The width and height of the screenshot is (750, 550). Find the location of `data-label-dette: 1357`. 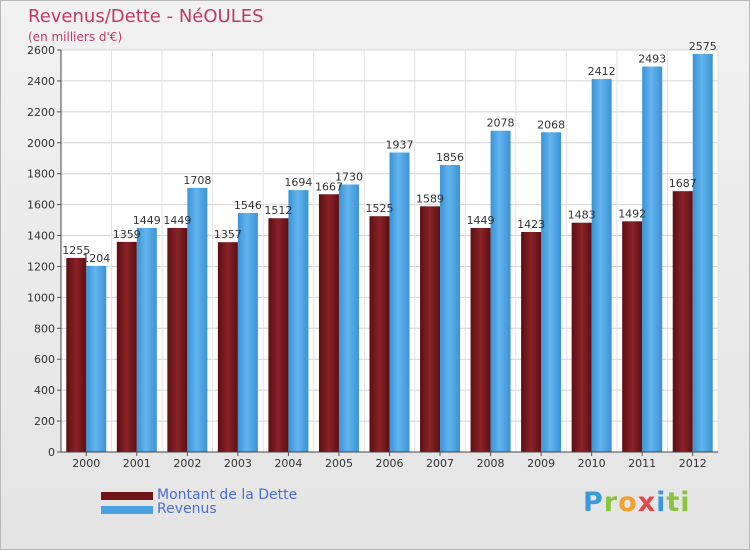

data-label-dette: 1357 is located at coordinates (228, 234).